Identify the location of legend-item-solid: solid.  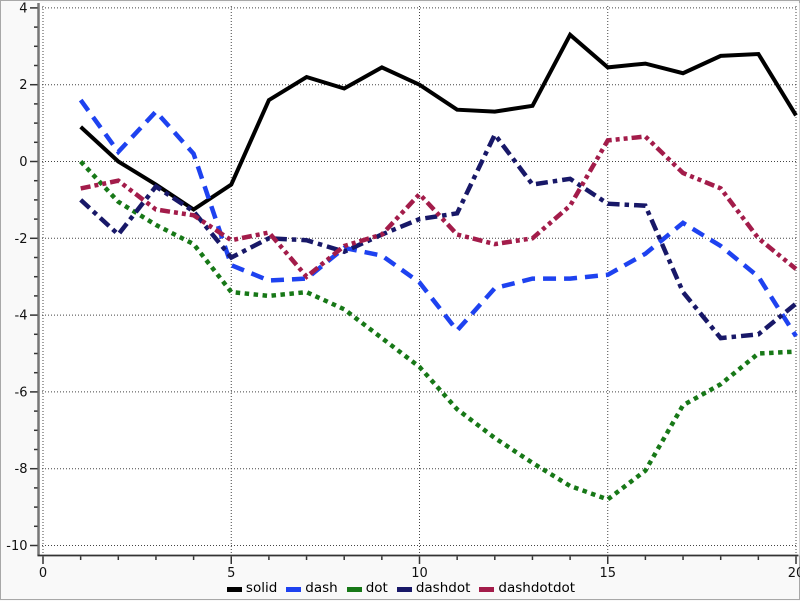
(252, 588).